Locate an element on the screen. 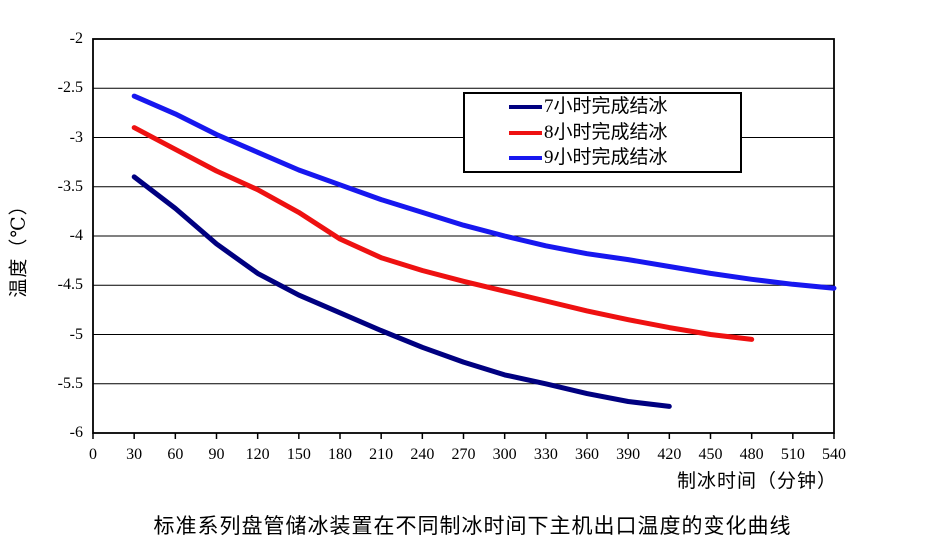 The width and height of the screenshot is (945, 552). legend: 7小时完成结冰 8小时完成结冰 9小时完成结冰 is located at coordinates (602, 132).